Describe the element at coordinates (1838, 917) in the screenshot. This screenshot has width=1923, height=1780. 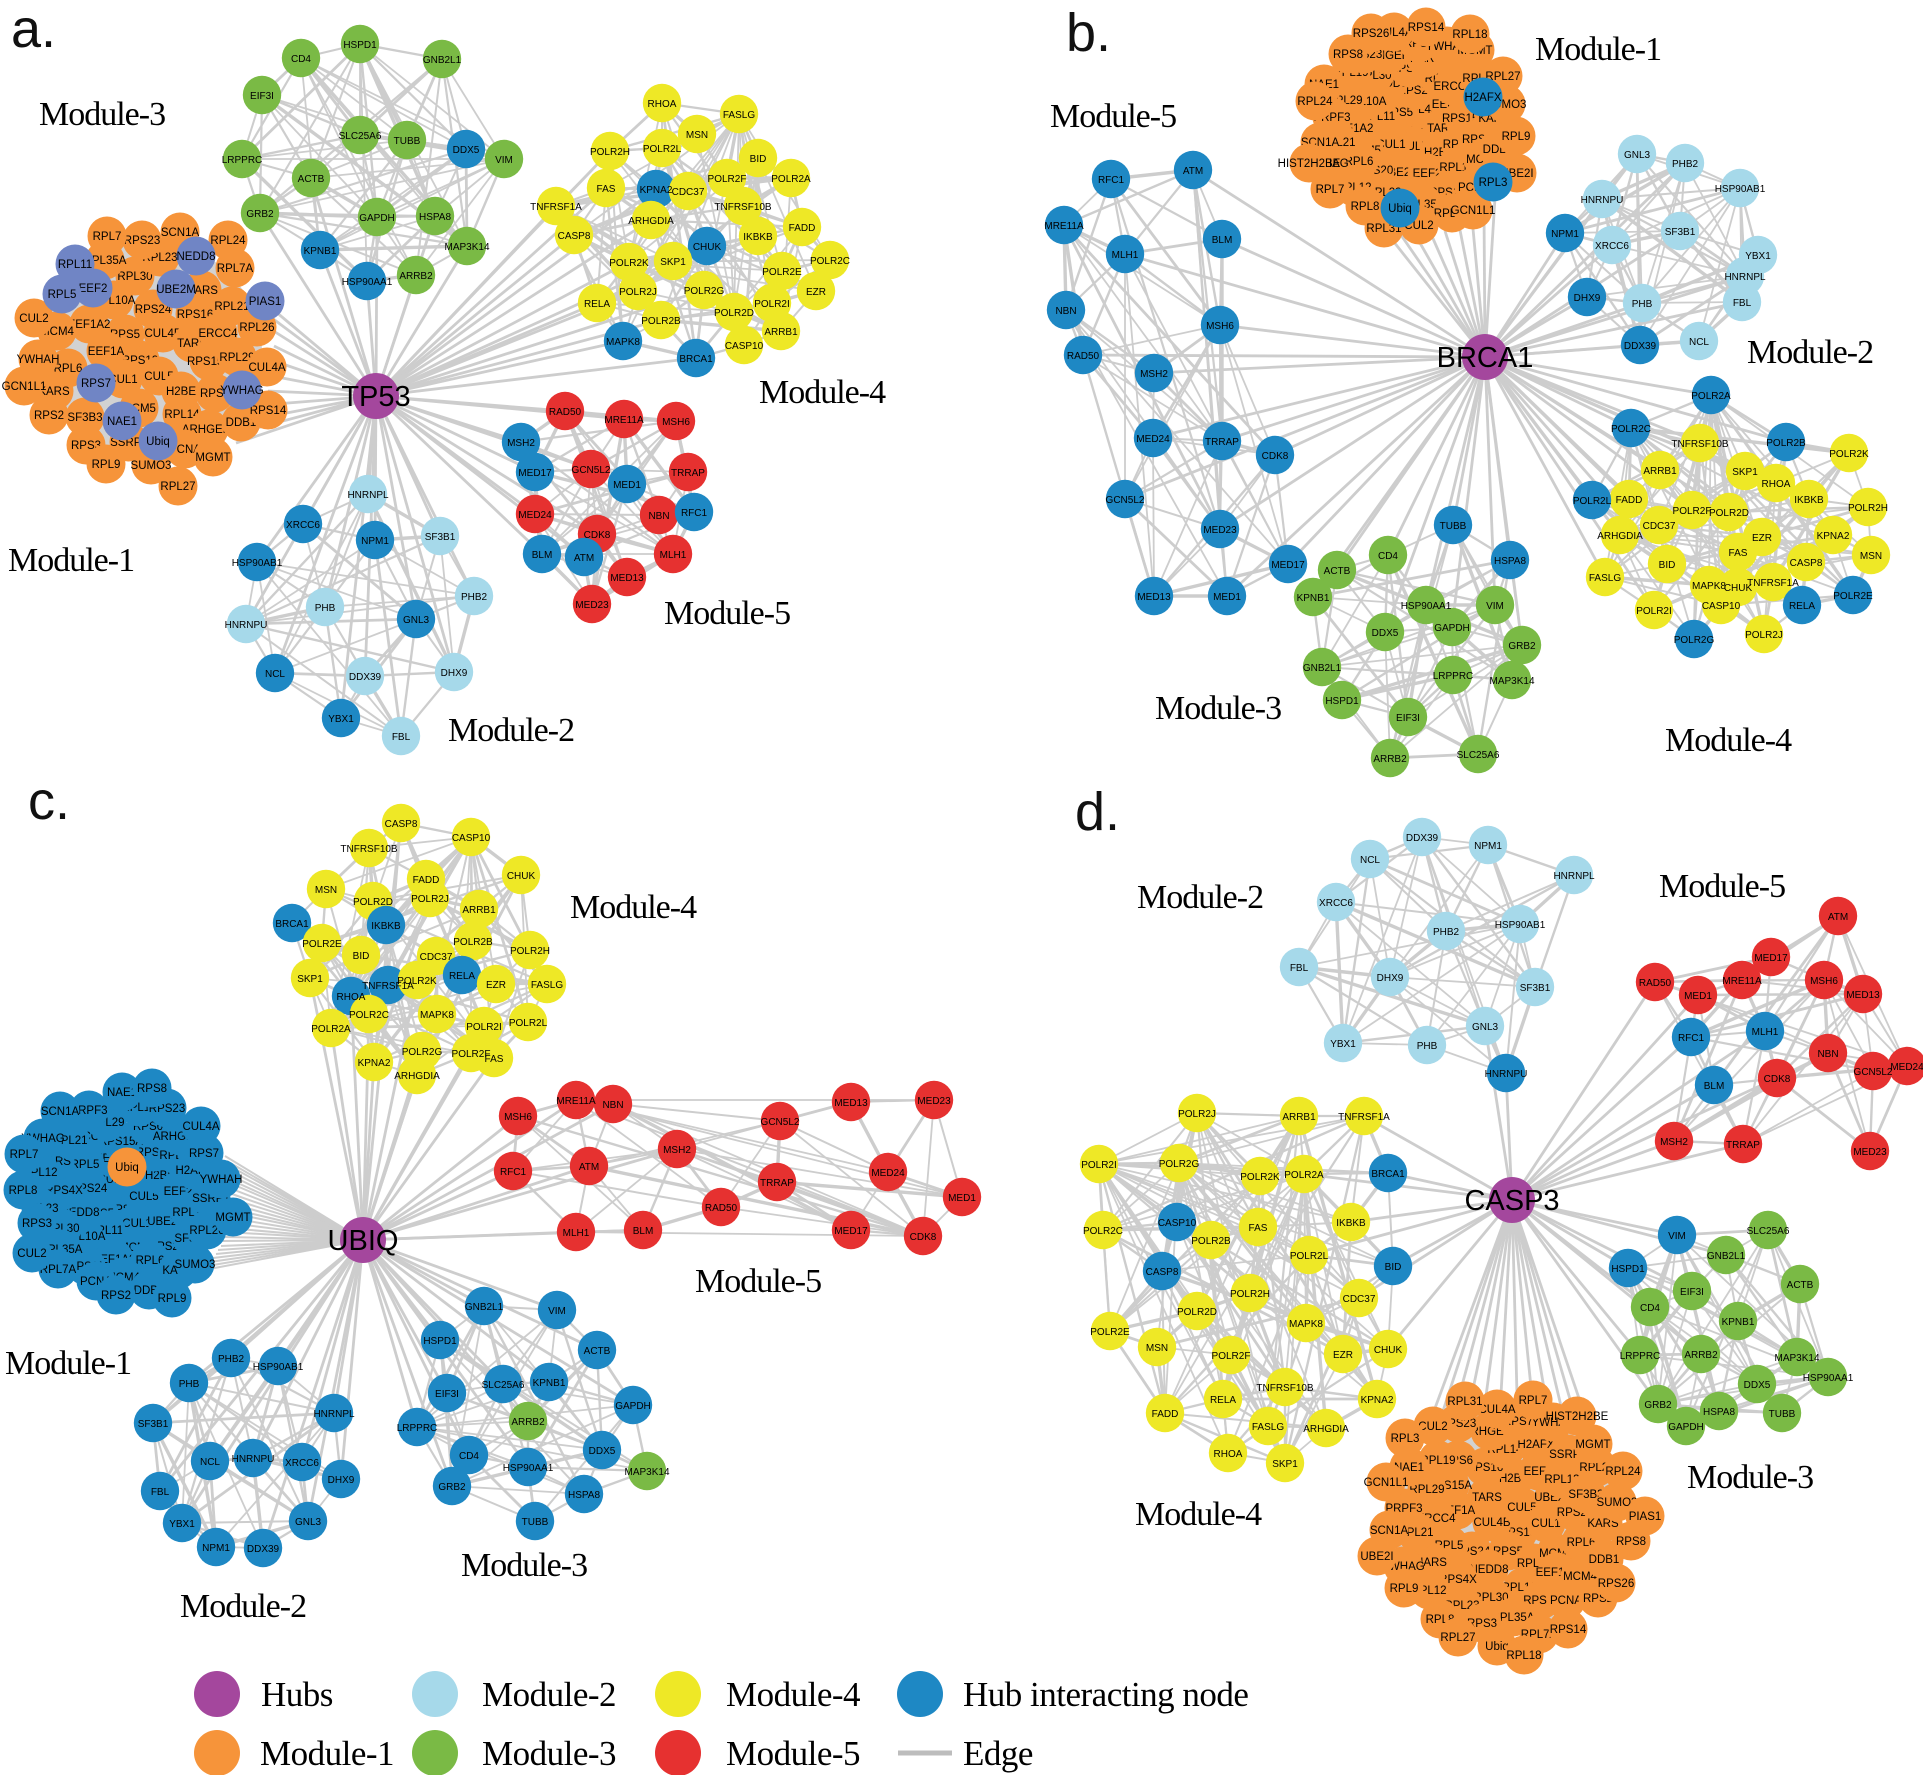
I see `svg-text: ATM` at that location.